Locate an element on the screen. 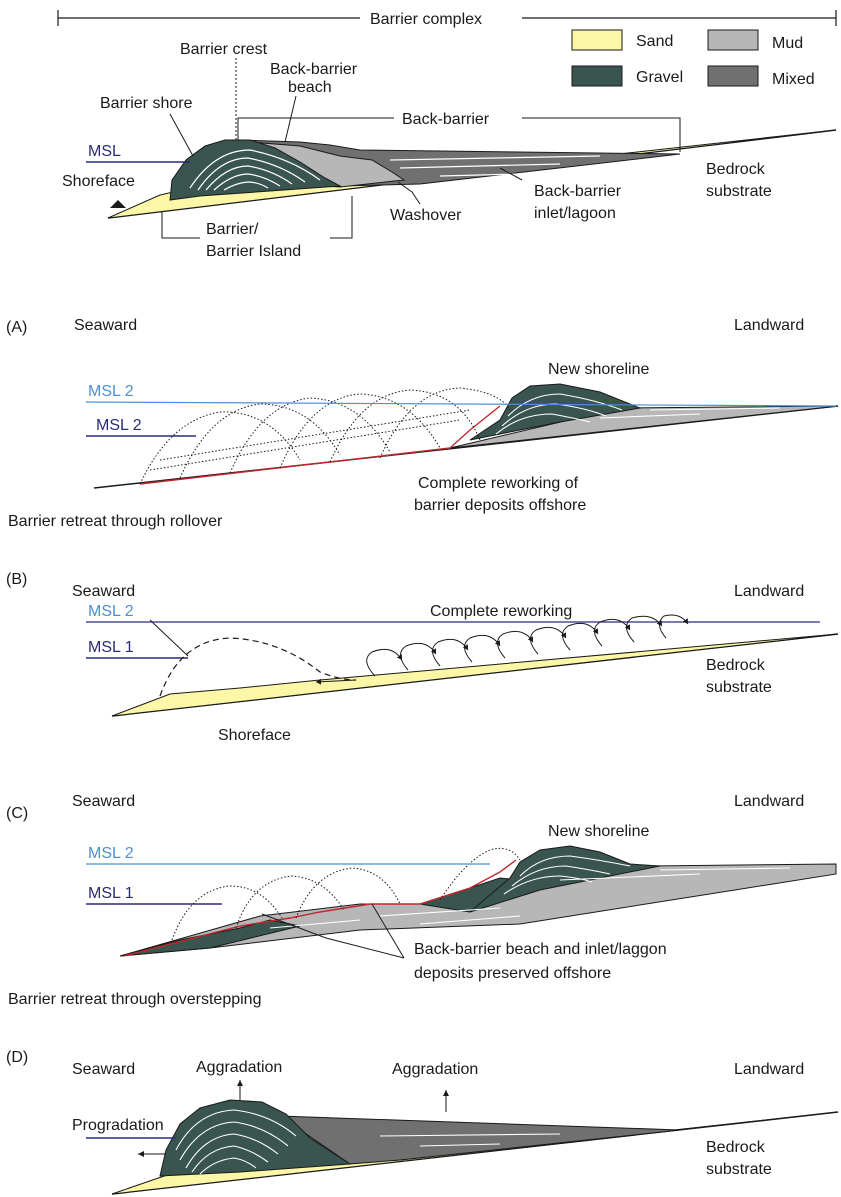 This screenshot has width=841, height=1197. barrier-crest-label: Barrier crest is located at coordinates (224, 49).